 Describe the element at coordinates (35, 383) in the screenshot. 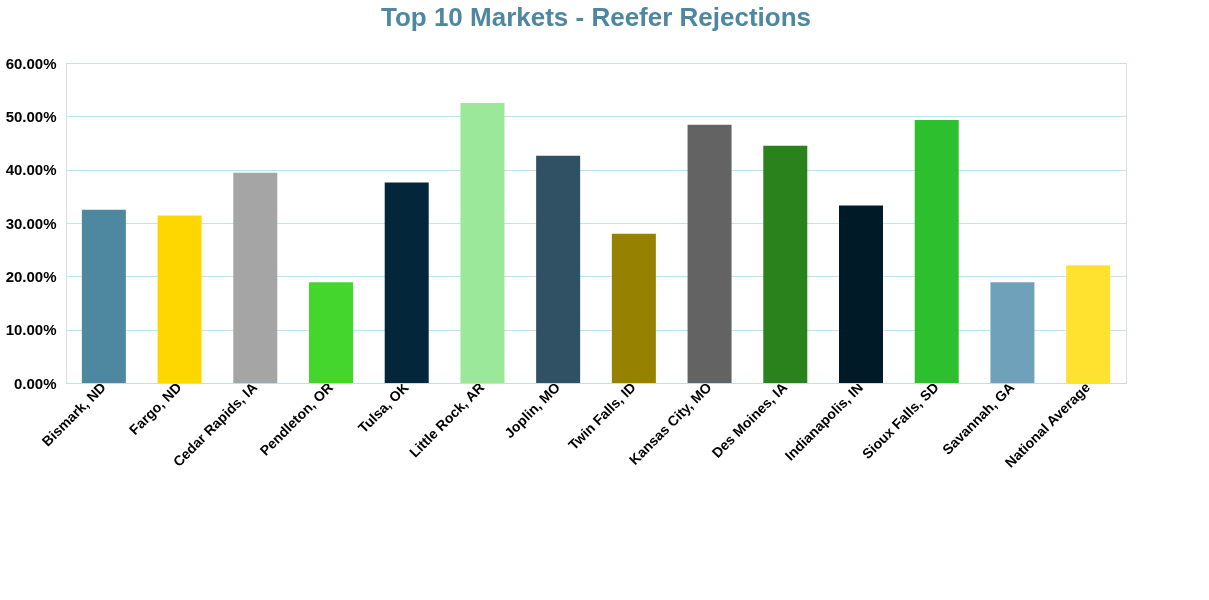

I see `y-tick-label: 0.00%` at that location.